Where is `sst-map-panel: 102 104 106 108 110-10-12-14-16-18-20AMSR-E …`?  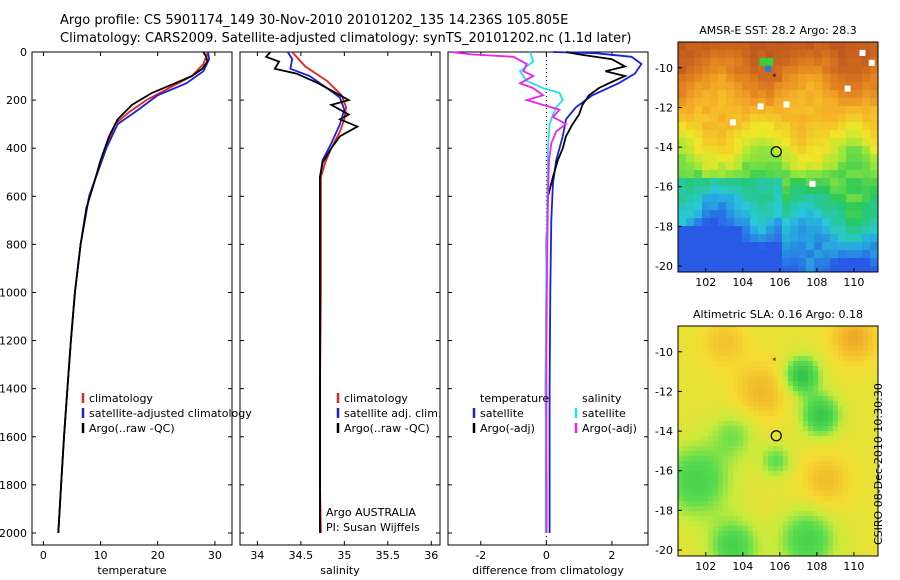
sst-map-panel: 102 104 106 108 110-10-12-14-16-18-20AMSR-E … is located at coordinates (767, 156).